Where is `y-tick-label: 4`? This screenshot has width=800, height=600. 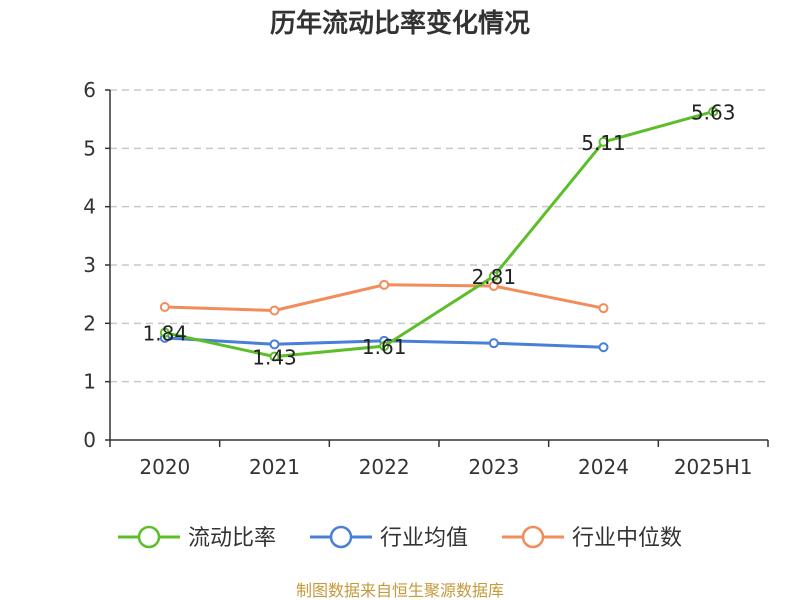 y-tick-label: 4 is located at coordinates (89, 207).